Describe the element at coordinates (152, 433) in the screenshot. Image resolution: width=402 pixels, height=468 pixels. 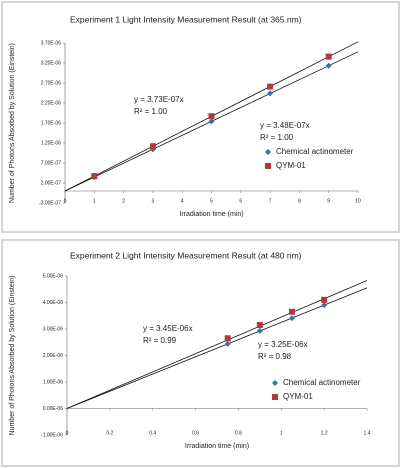
I see `x-tick-label: 0.4` at that location.